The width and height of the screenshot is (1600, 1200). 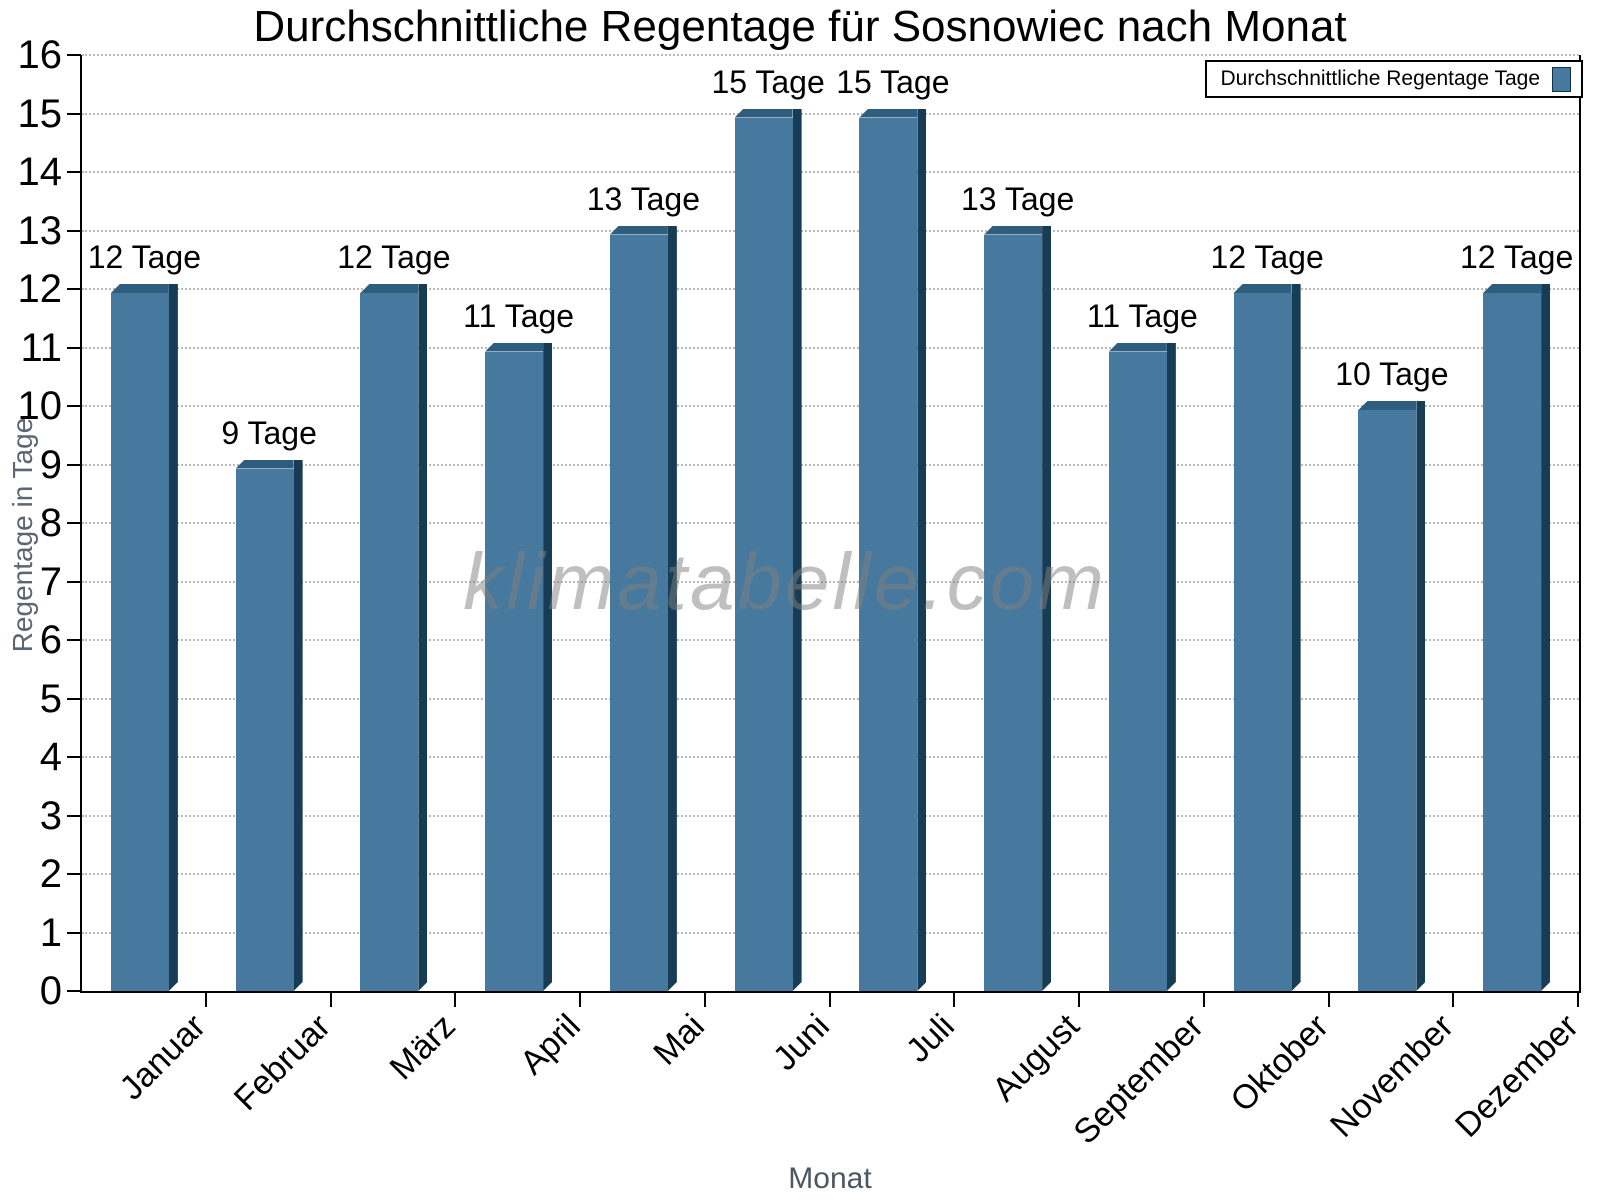 I want to click on bar-value-label: 10 Tage, so click(x=1392, y=374).